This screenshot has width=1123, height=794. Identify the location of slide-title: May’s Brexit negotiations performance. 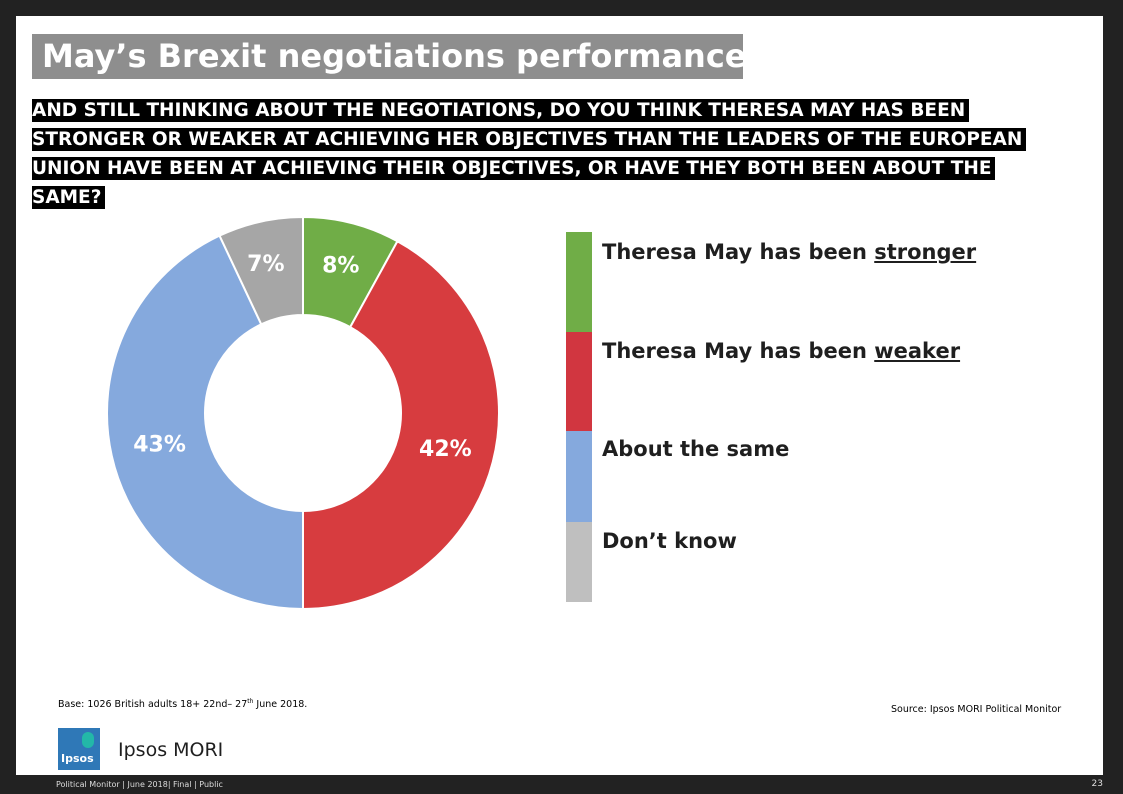
(389, 56).